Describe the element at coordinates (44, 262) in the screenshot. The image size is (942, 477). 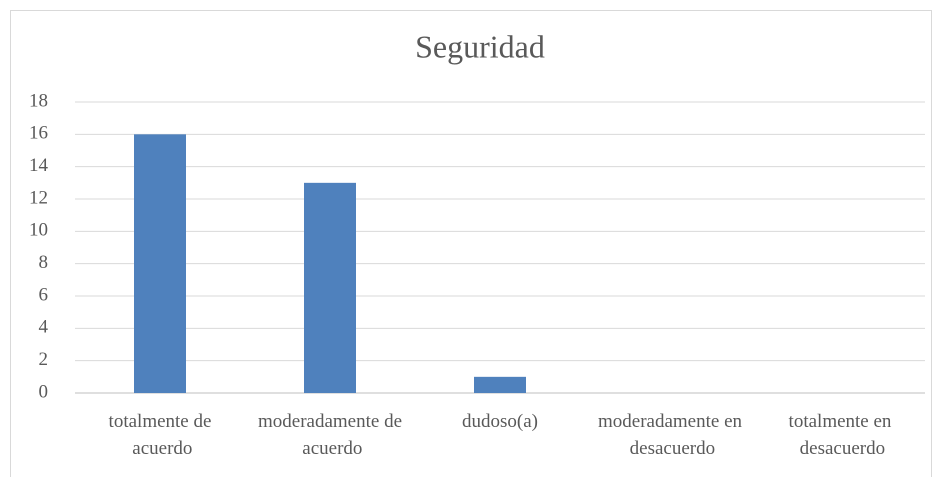
I see `y-tick-label: 8` at that location.